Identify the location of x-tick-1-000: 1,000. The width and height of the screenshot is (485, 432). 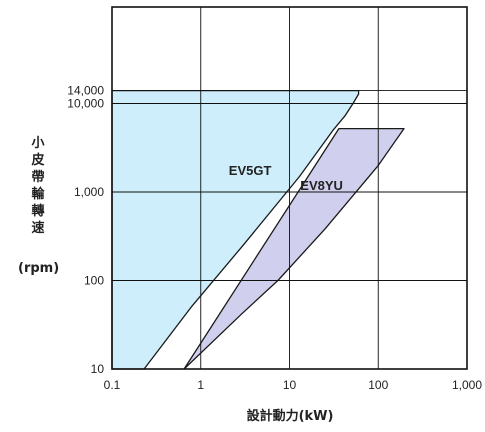
(467, 385).